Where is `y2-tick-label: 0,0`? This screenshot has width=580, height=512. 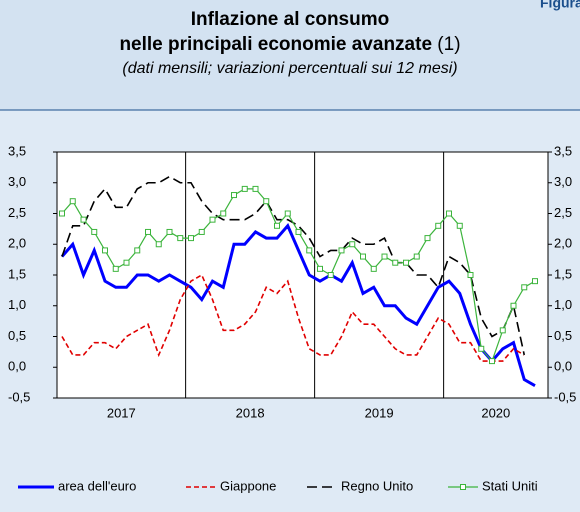
y2-tick-label: 0,0 is located at coordinates (563, 366).